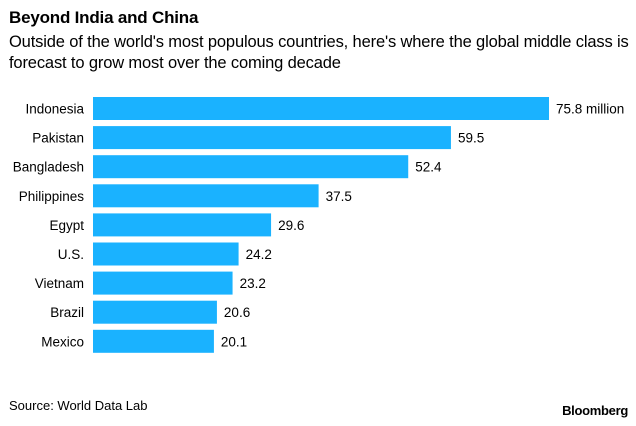 This screenshot has width=636, height=426. Describe the element at coordinates (71, 254) in the screenshot. I see `category-label: U.S.` at that location.